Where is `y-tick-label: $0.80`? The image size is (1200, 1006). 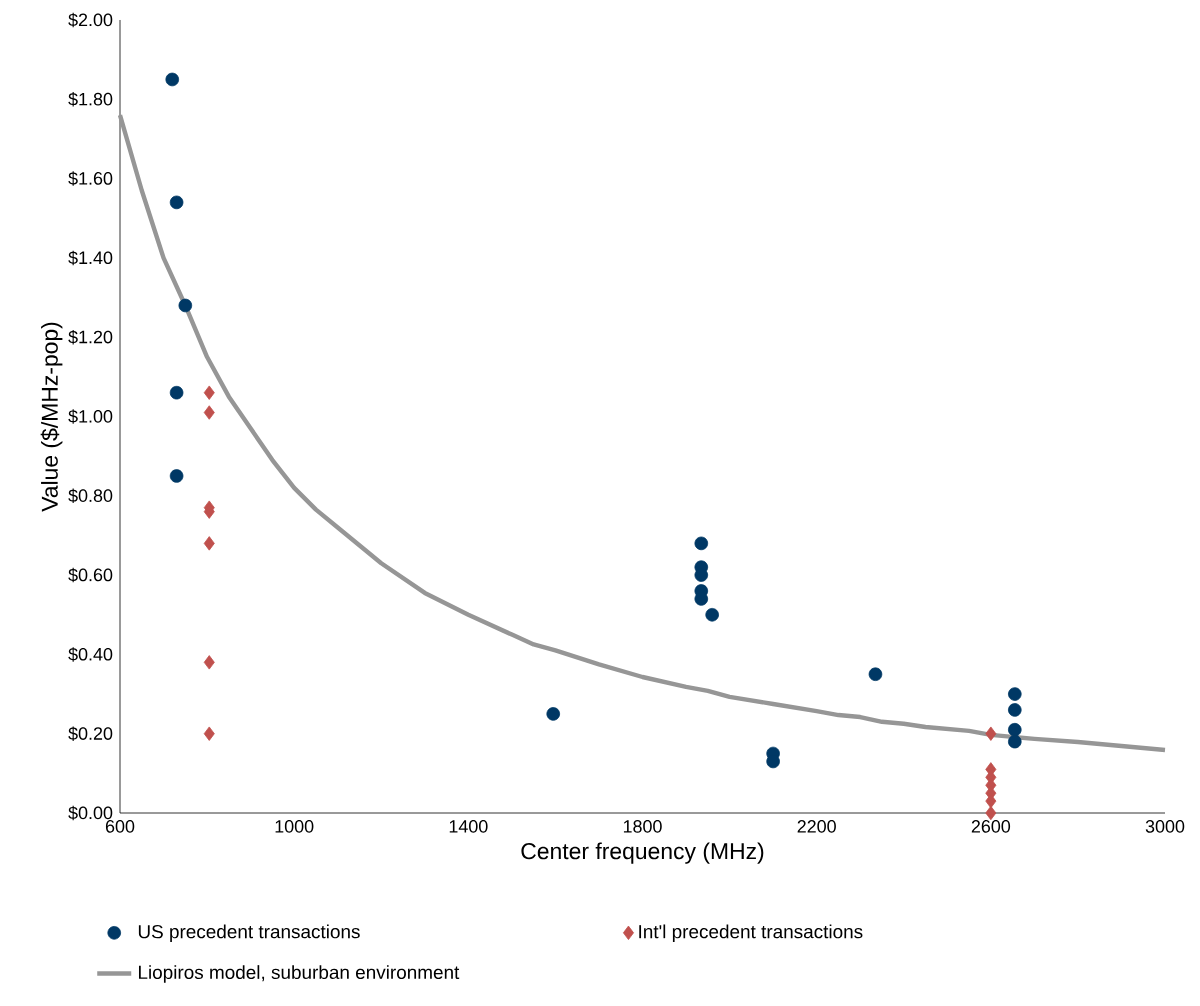
y-tick-label: $0.80 is located at coordinates (90, 496).